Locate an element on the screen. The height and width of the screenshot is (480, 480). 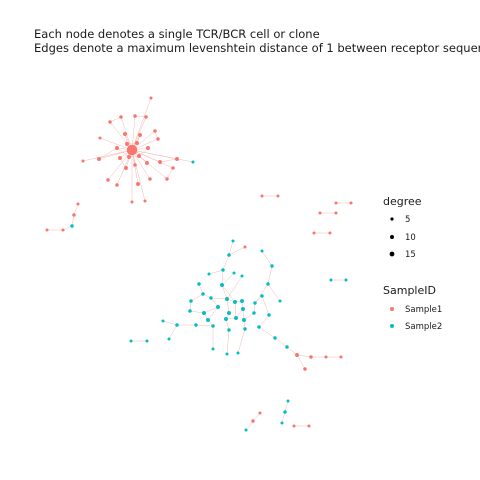
legend-degree-label-10: 10 is located at coordinates (410, 238).